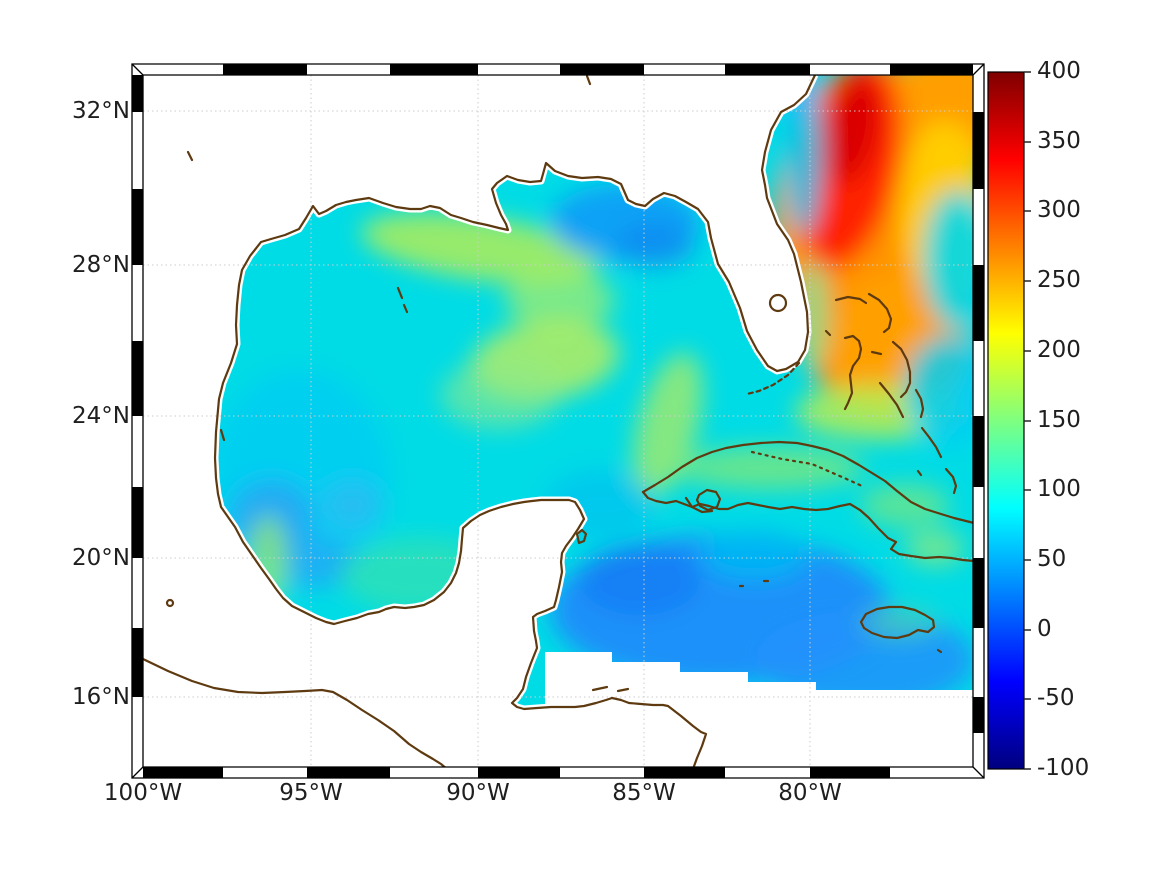  I want to click on colorbar-tick-marks, so click(1027, 420).